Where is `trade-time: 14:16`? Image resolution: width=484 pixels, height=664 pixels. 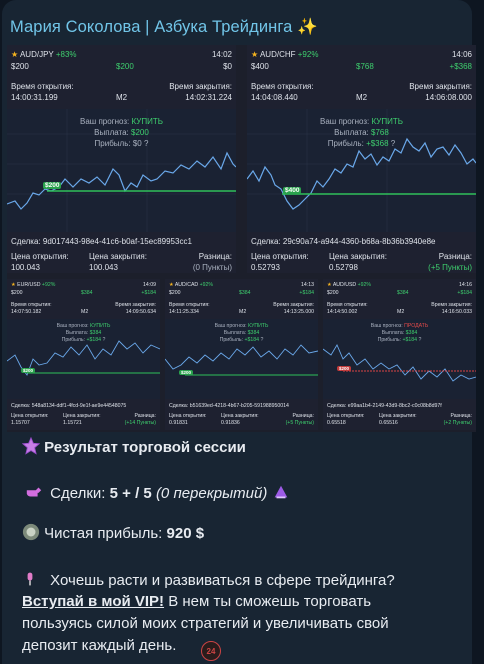 trade-time: 14:16 is located at coordinates (465, 285).